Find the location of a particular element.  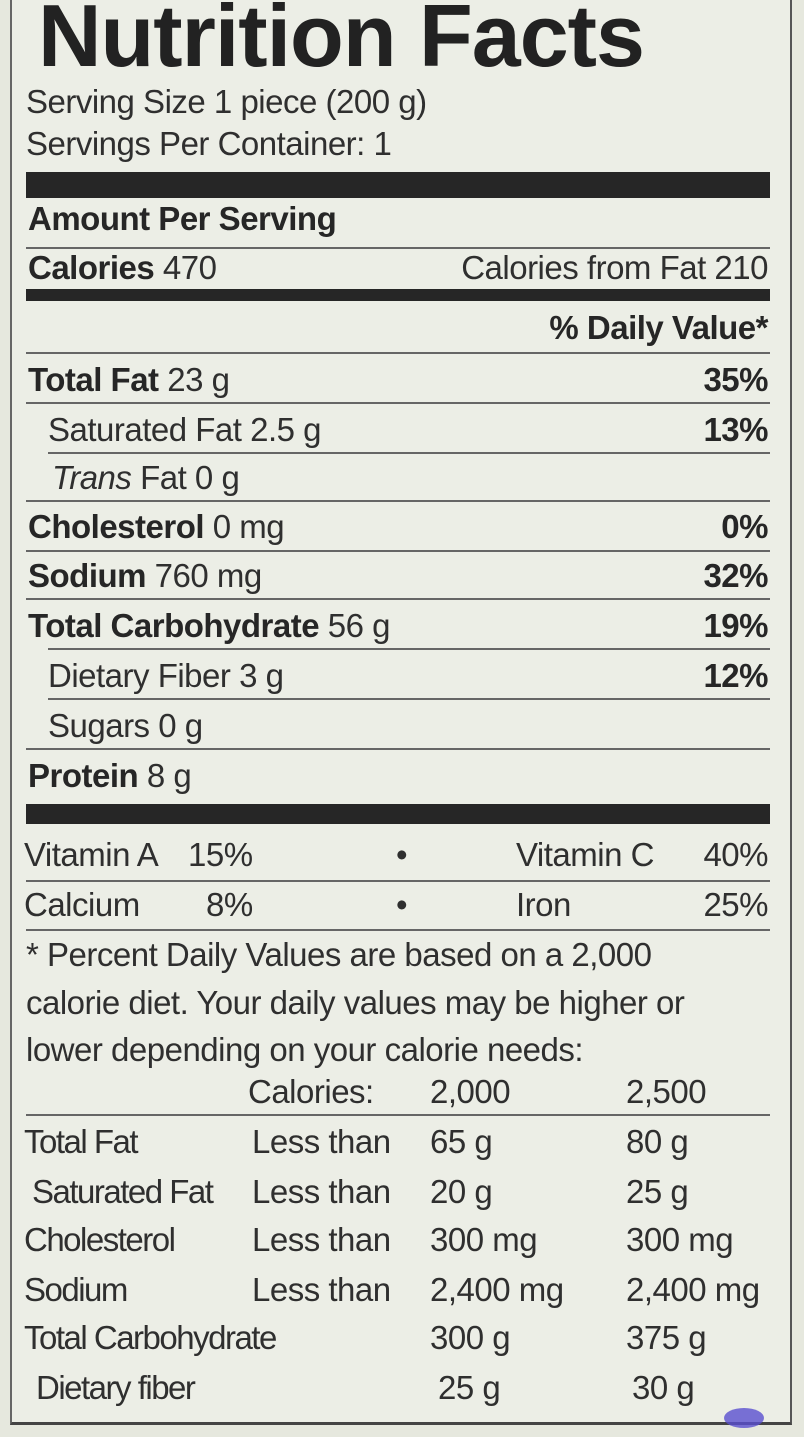

nutrient-label: Trans is located at coordinates (92, 477).